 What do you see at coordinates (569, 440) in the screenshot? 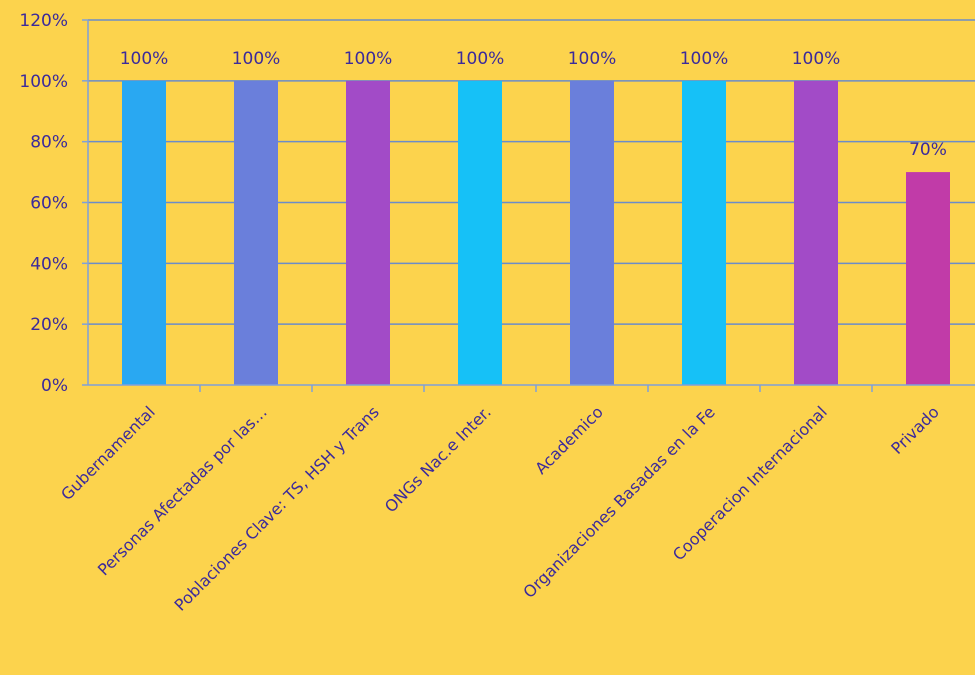
I see `category-label: Academico` at bounding box center [569, 440].